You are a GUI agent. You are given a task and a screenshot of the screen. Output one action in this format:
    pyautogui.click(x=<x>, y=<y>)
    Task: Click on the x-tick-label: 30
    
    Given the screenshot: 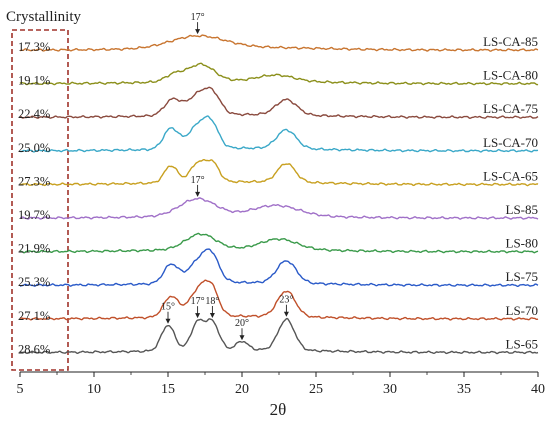 What is the action you would take?
    pyautogui.click(x=390, y=389)
    